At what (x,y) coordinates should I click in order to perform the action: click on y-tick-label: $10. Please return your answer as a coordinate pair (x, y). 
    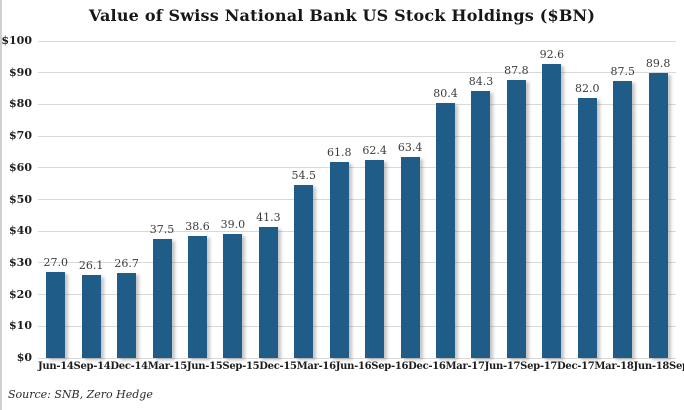
    Looking at the image, I should click on (20, 326).